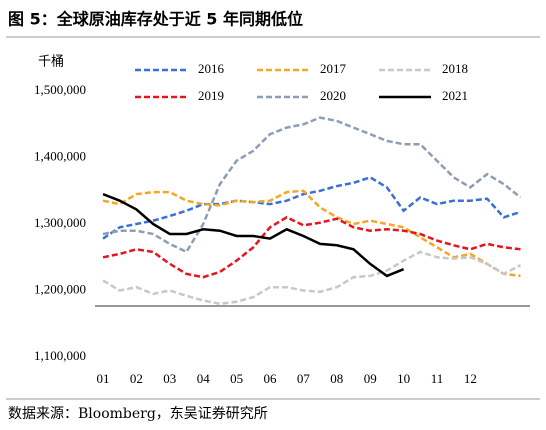  Describe the element at coordinates (336, 378) in the screenshot. I see `x-tick-label: 08` at that location.